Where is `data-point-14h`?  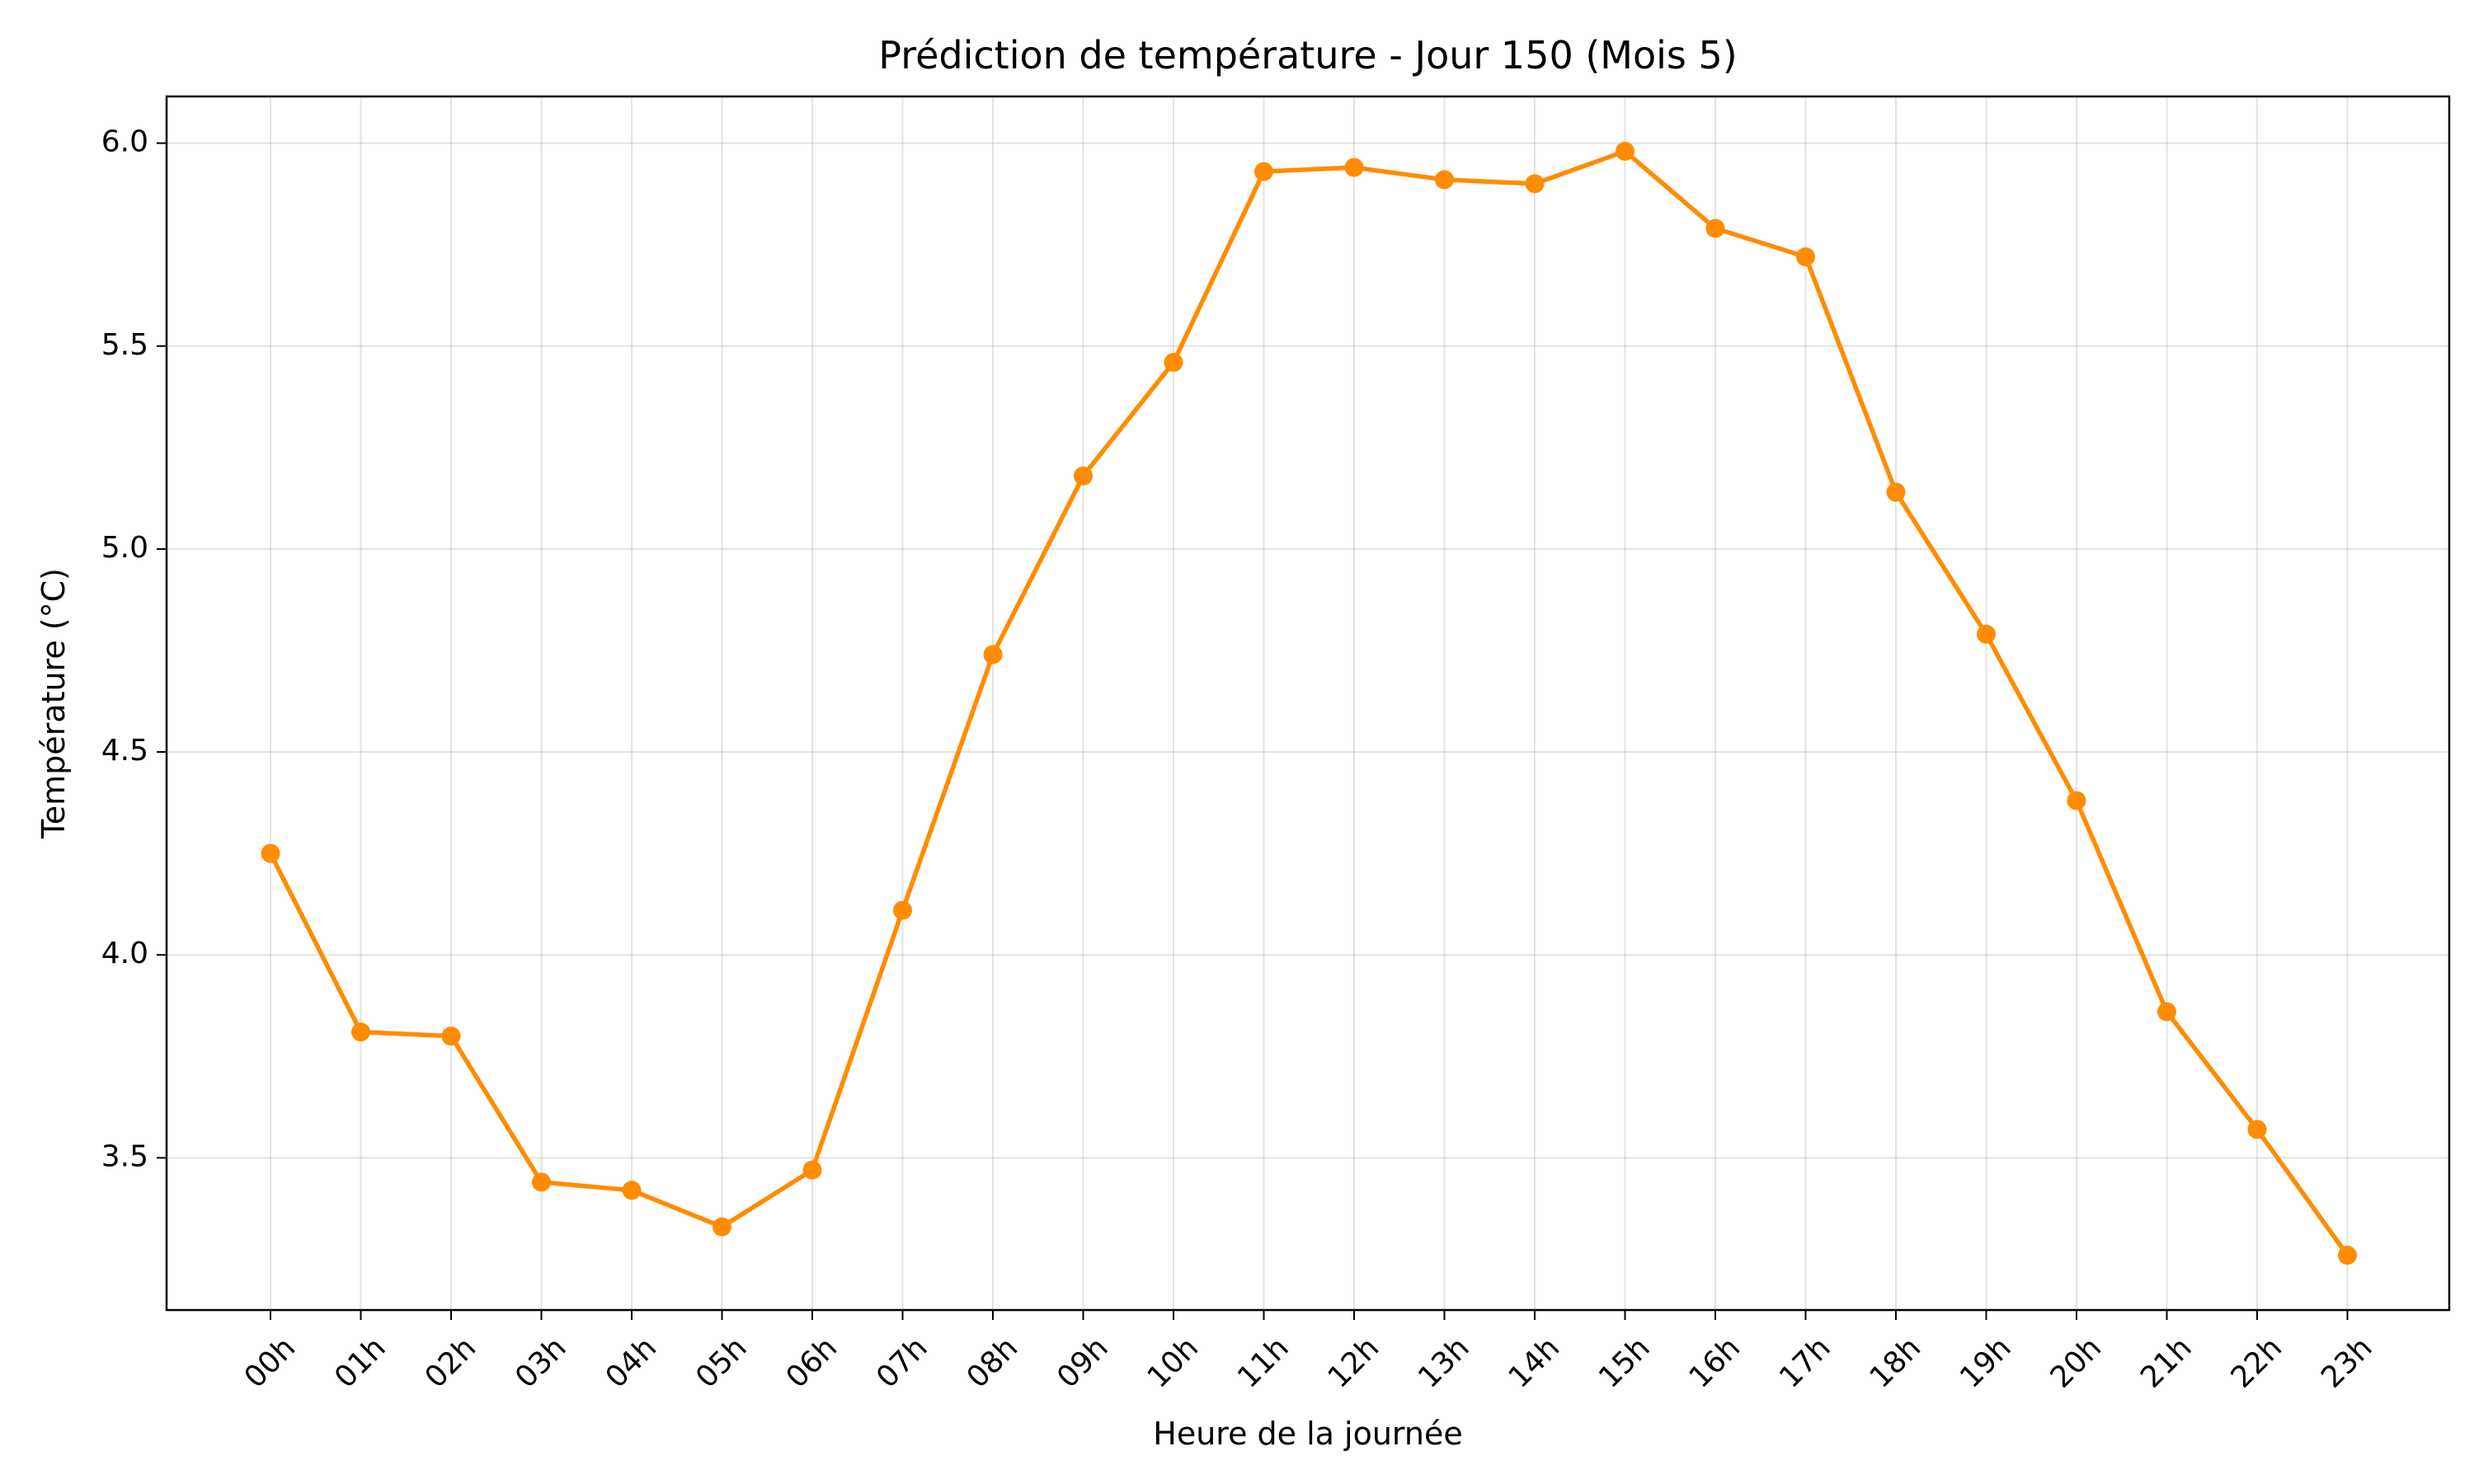
data-point-14h is located at coordinates (1535, 184).